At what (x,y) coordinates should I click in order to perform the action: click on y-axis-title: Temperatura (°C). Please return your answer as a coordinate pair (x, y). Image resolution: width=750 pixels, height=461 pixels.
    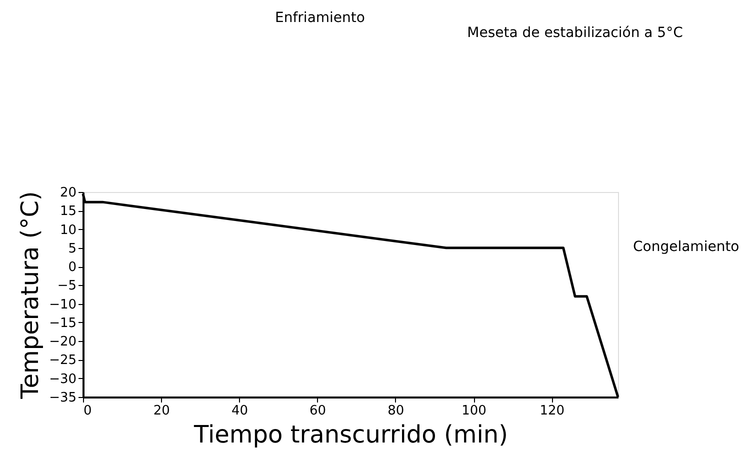
    Looking at the image, I should click on (30, 295).